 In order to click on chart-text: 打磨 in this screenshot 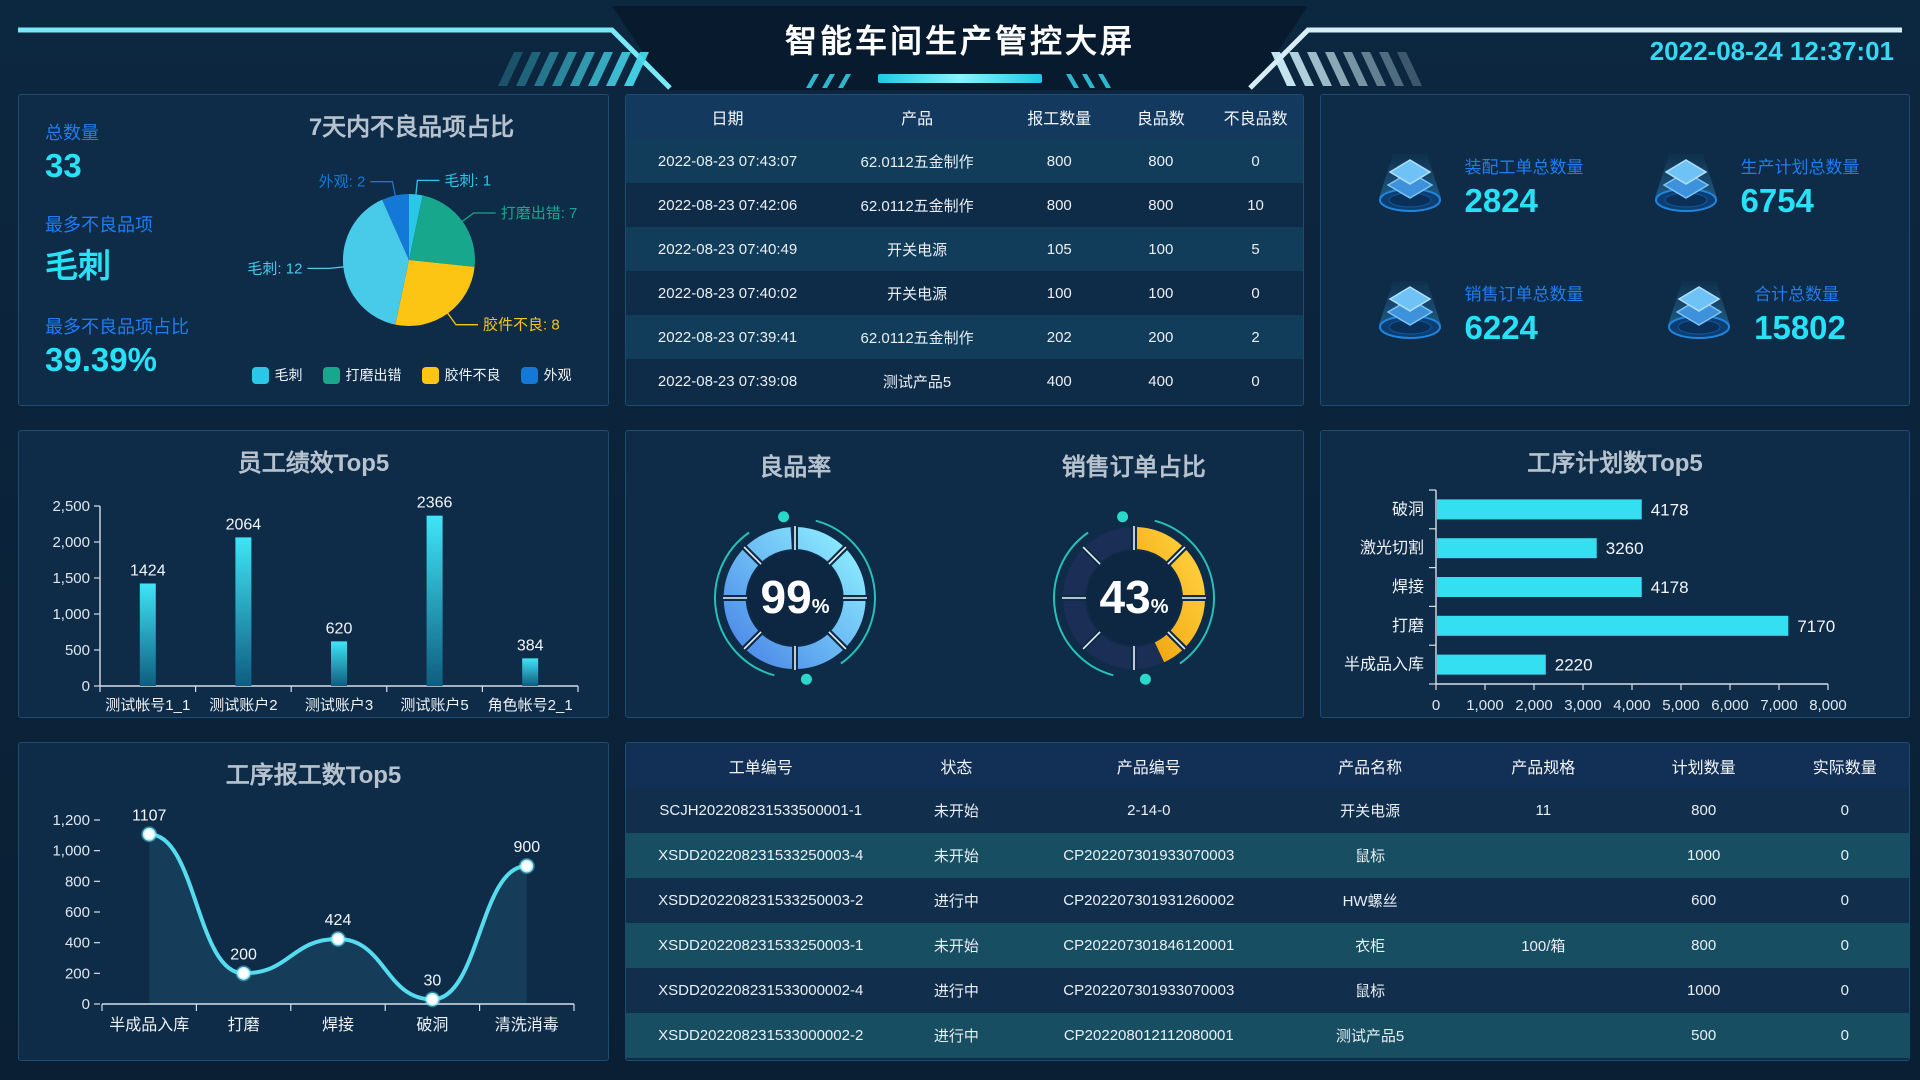, I will do `click(243, 1025)`.